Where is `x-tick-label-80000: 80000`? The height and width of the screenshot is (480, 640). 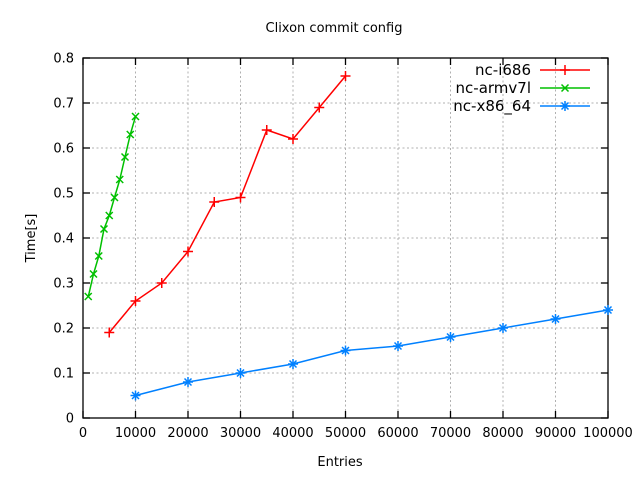
x-tick-label-80000: 80000 is located at coordinates (502, 433).